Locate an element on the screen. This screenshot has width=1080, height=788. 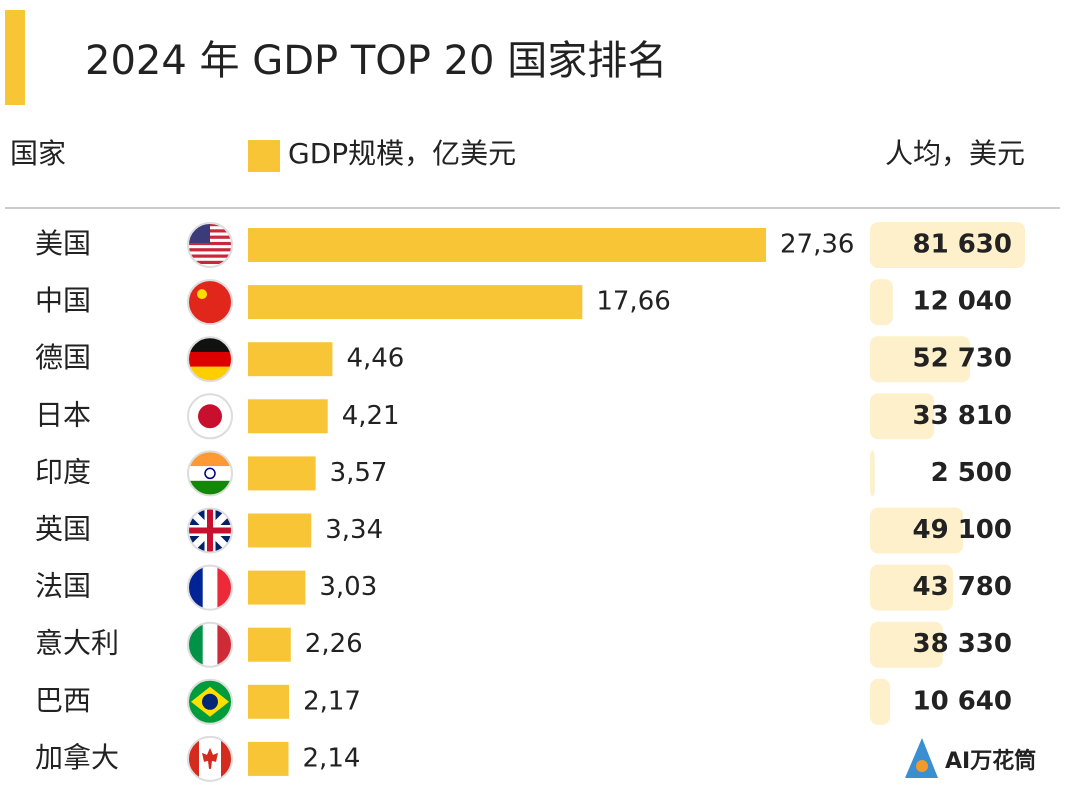
gdp-label: 27,36 is located at coordinates (817, 245).